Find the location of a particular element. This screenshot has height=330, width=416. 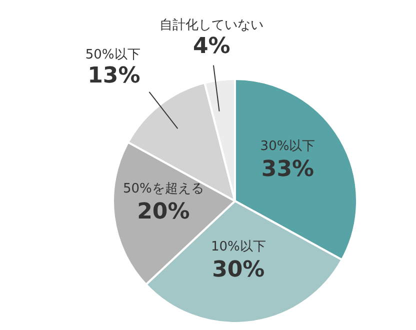

slice-label: 10%以下 is located at coordinates (238, 247).